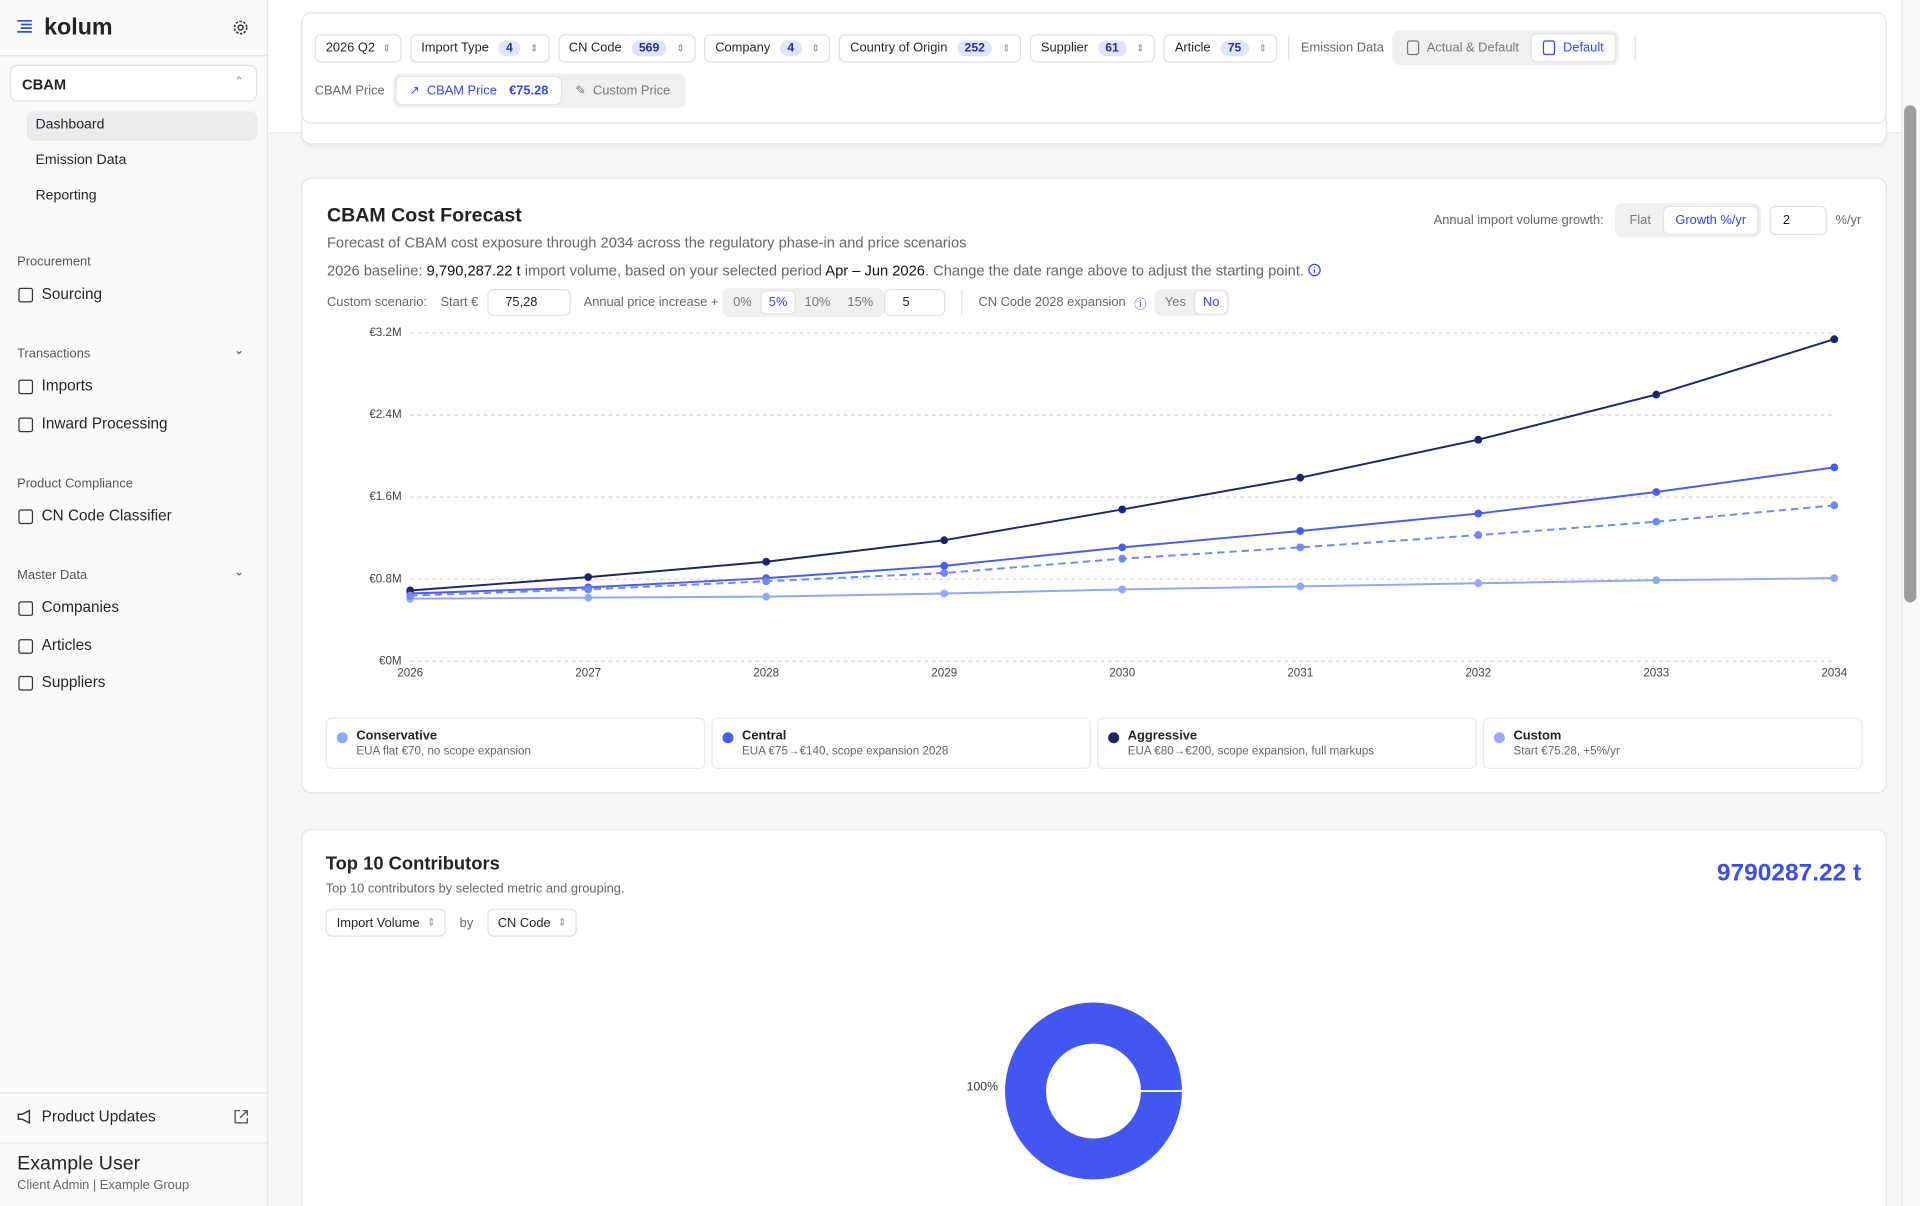 The width and height of the screenshot is (1920, 1206). I want to click on user-name: Example User, so click(79, 1164).